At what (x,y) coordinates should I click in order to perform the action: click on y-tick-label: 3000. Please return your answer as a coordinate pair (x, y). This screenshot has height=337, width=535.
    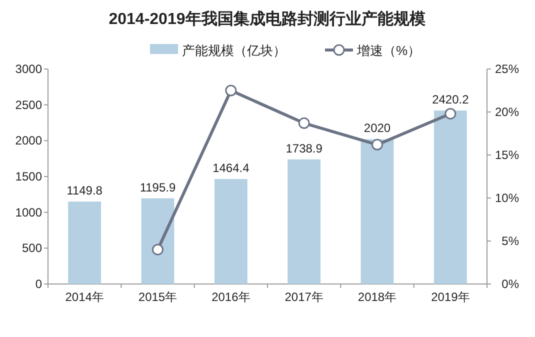
    Looking at the image, I should click on (28, 69).